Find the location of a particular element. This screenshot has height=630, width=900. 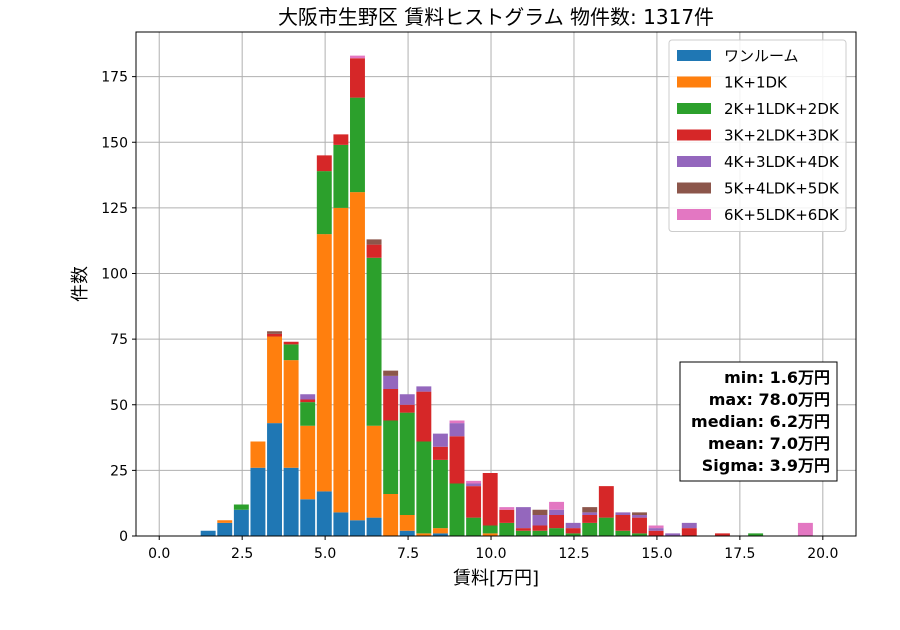

x-tick-label-1: 2.5 is located at coordinates (242, 554).